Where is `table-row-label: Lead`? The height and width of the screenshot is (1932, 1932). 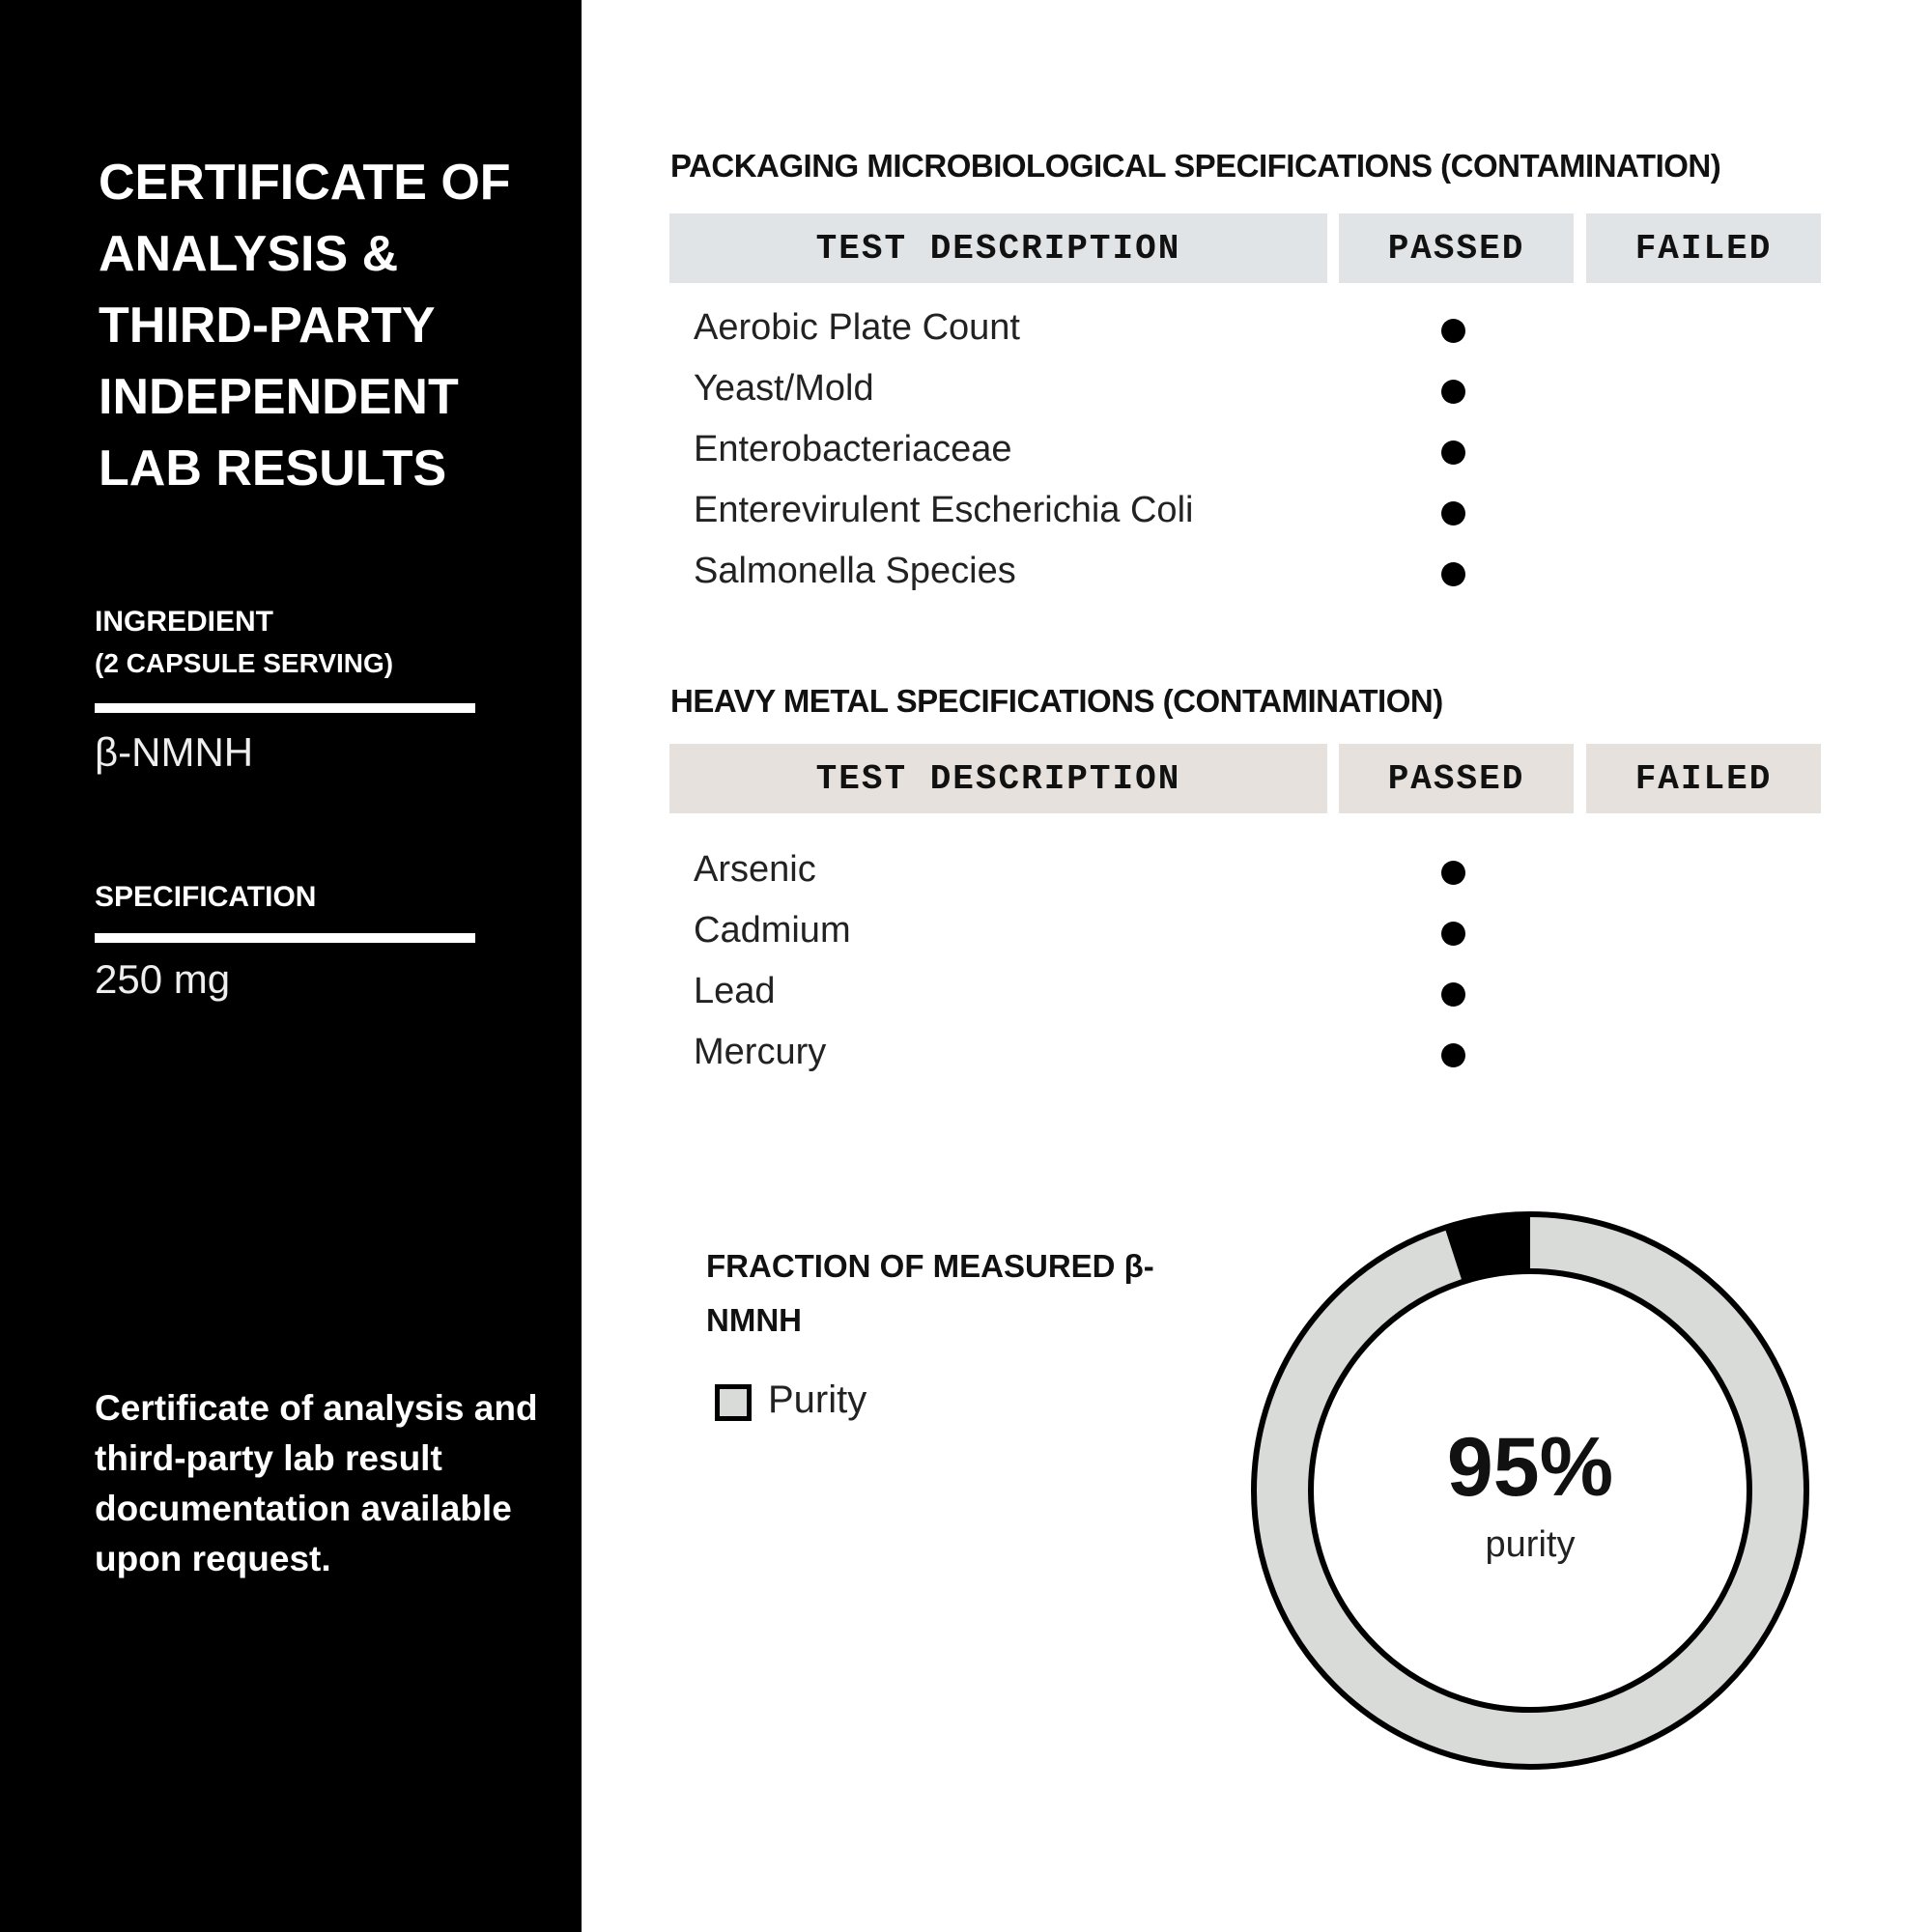
table-row-label: Lead is located at coordinates (735, 991).